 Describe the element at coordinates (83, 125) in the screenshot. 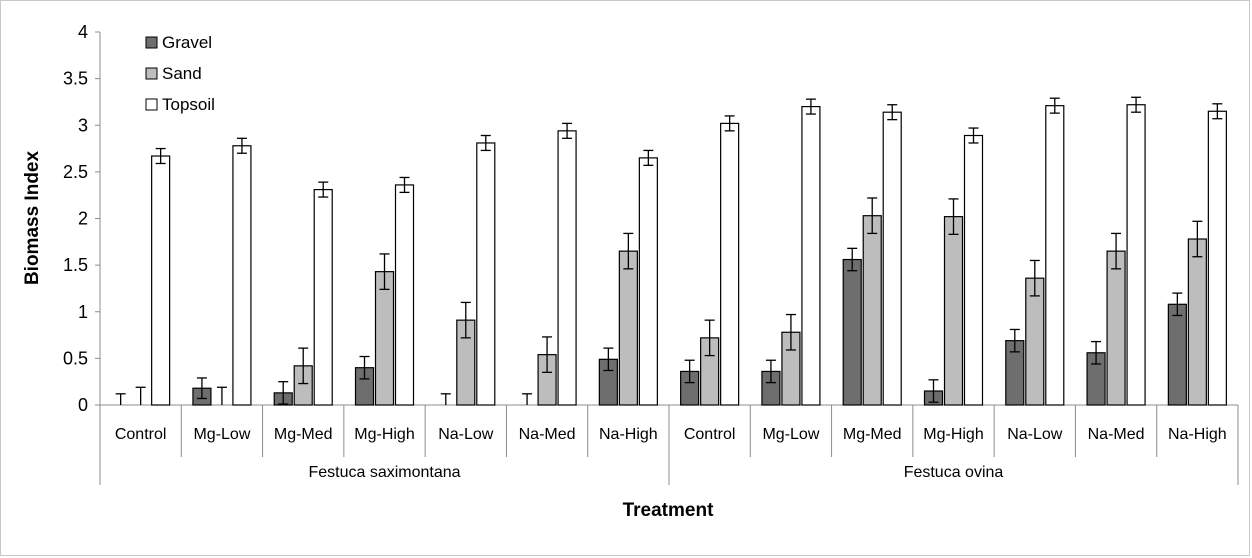

I see `y-tick-label: 3` at that location.